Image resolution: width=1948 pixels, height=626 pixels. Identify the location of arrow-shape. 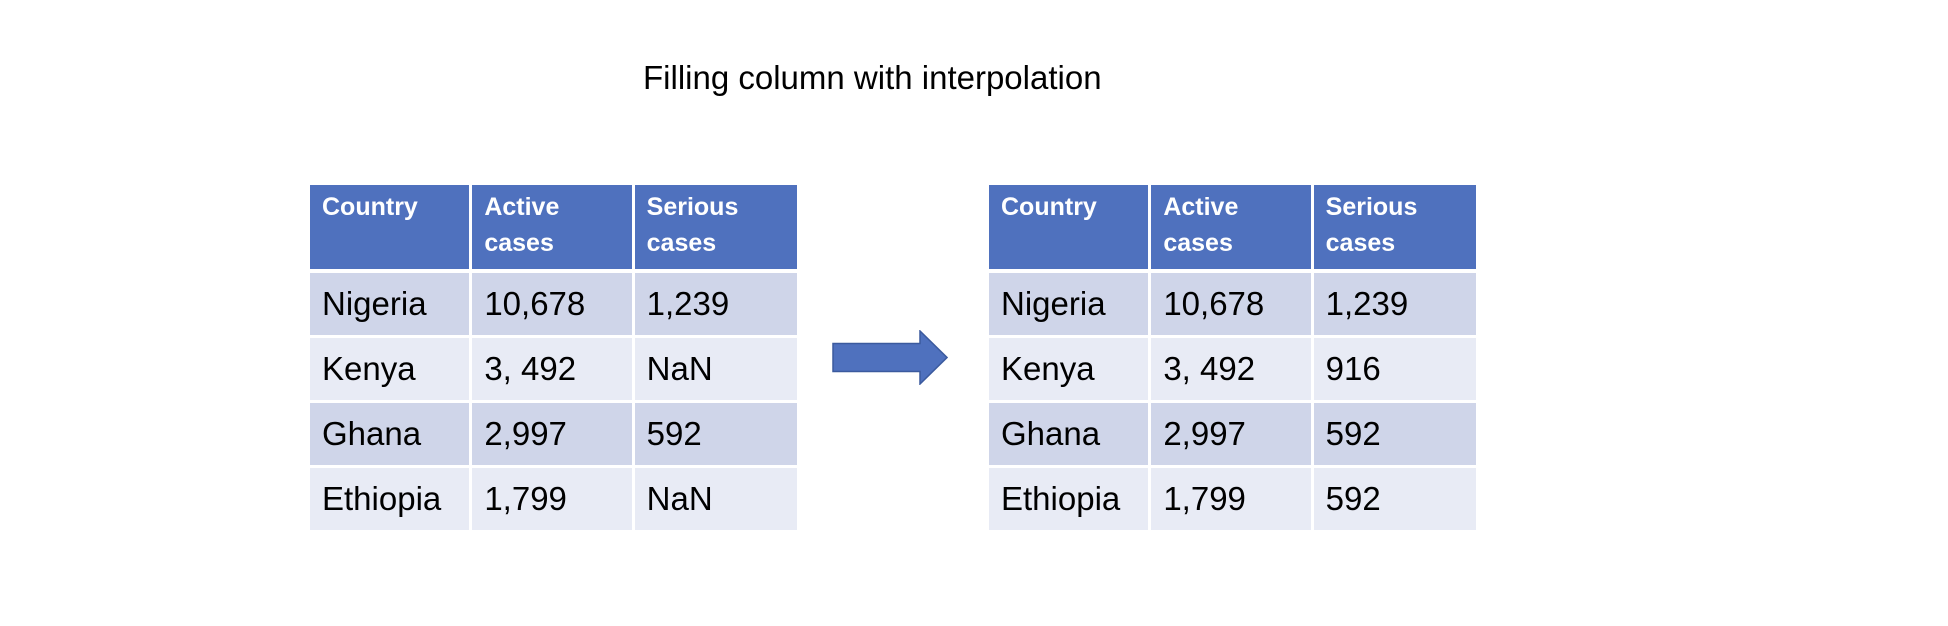
(890, 357).